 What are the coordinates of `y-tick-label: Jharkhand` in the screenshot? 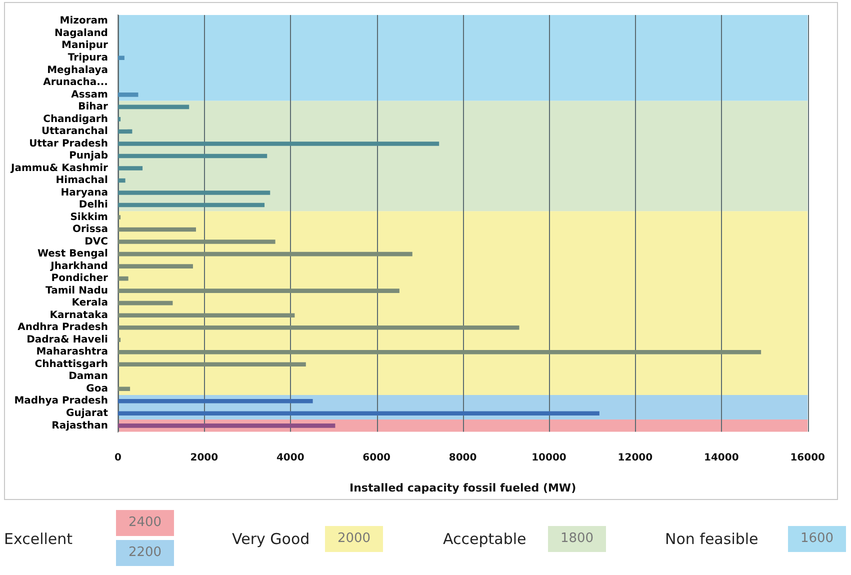 It's located at (79, 266).